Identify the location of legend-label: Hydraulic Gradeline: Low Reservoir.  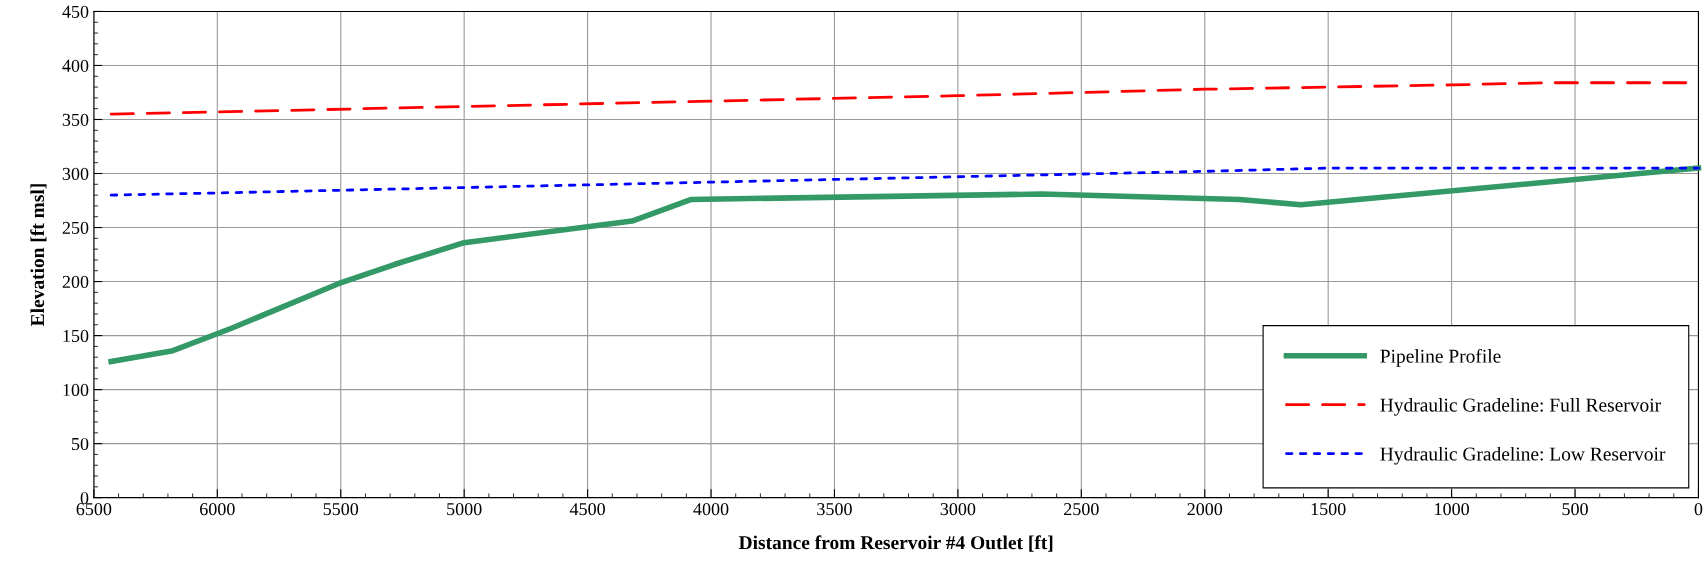
(1523, 455).